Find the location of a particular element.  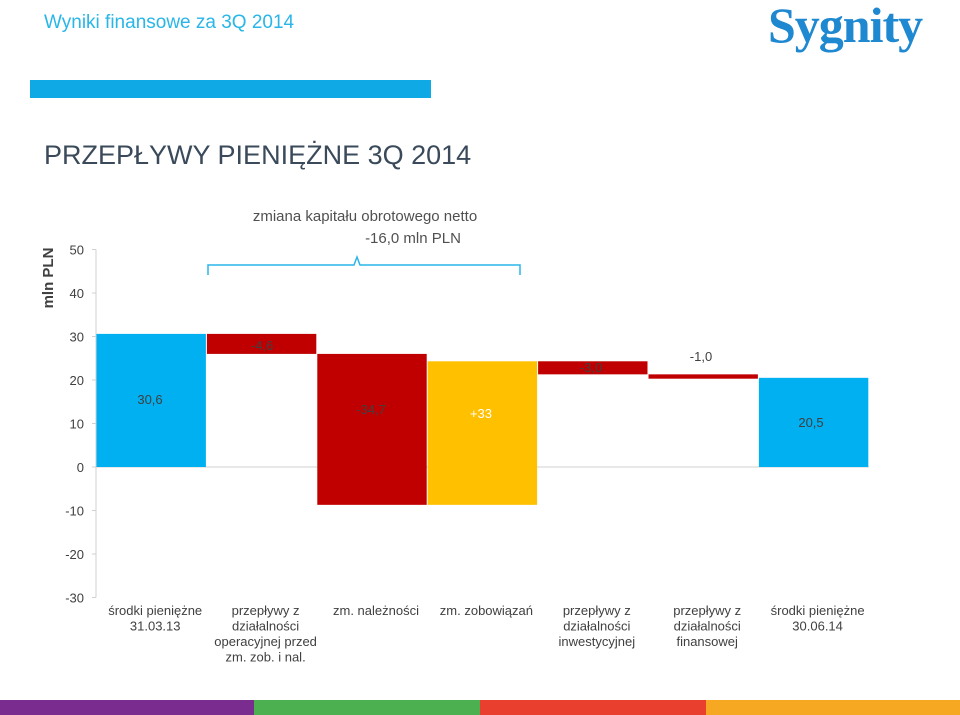

data-label-6: -1,0 is located at coordinates (701, 356).